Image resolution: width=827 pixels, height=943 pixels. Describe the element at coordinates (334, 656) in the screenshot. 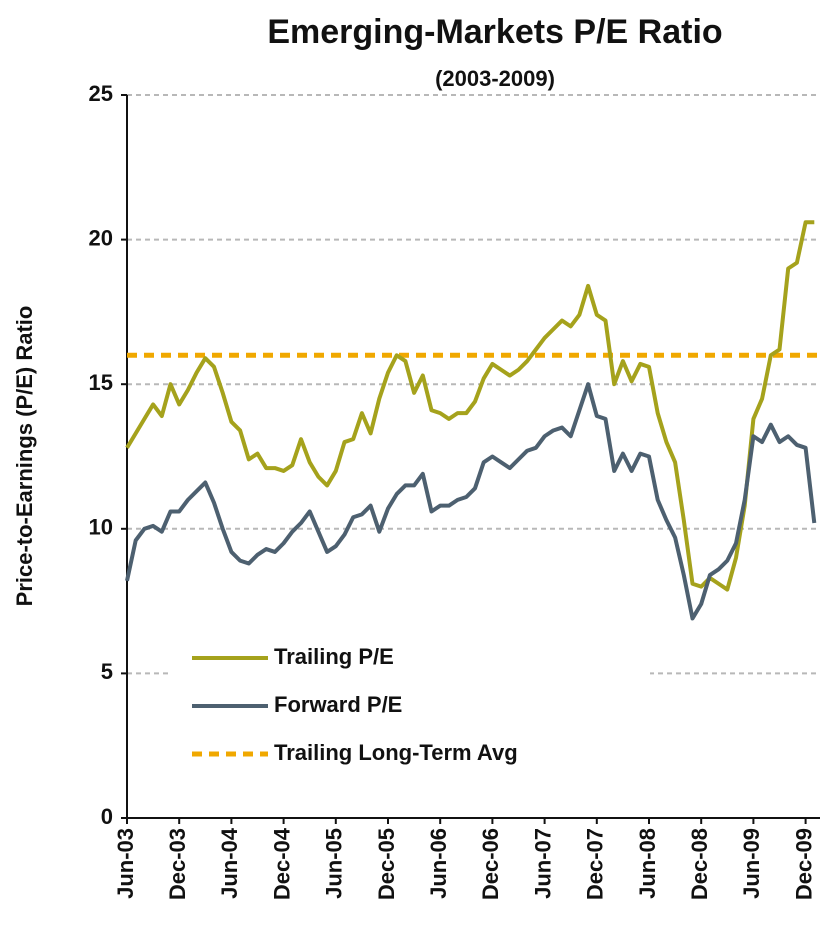

I see `legend-label: Trailing P/E` at that location.